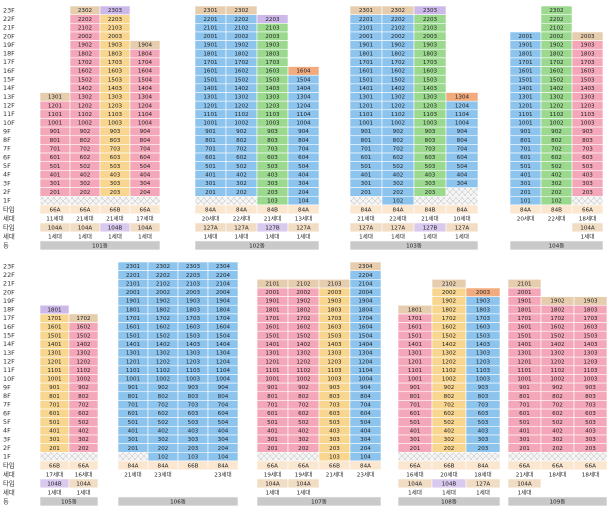 Image resolution: width=614 pixels, height=512 pixels. I want to click on unit-label: 1802, so click(163, 310).